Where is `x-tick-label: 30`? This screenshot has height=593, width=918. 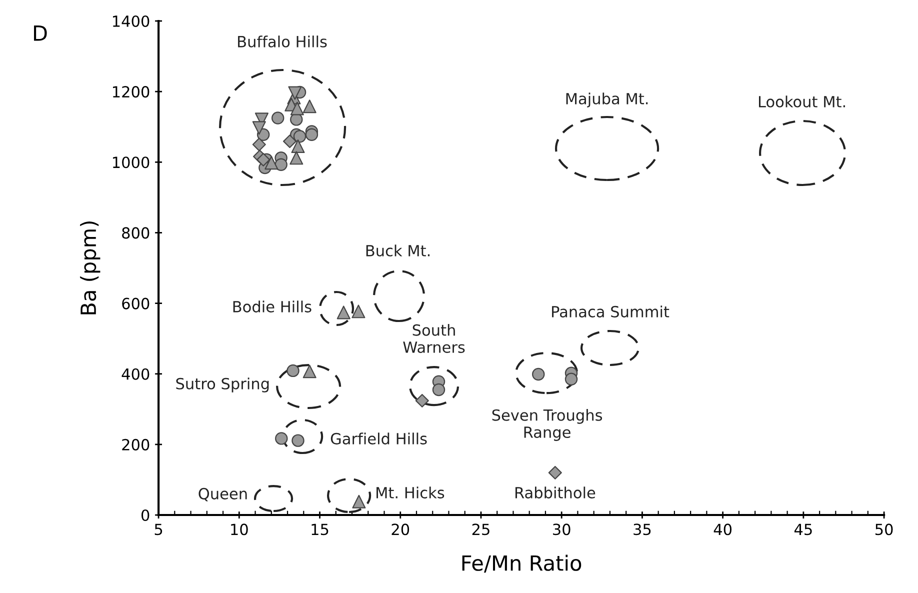
x-tick-label: 30 is located at coordinates (561, 530).